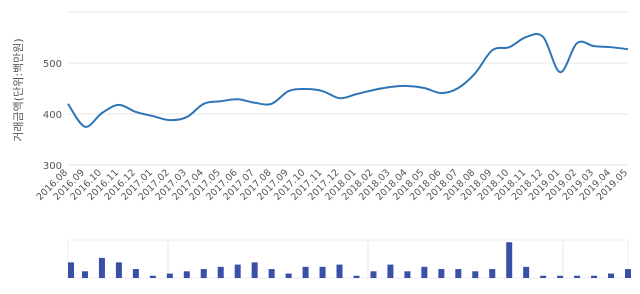 The width and height of the screenshot is (640, 294). Describe the element at coordinates (52, 115) in the screenshot. I see `y-tick-label: 400` at that location.